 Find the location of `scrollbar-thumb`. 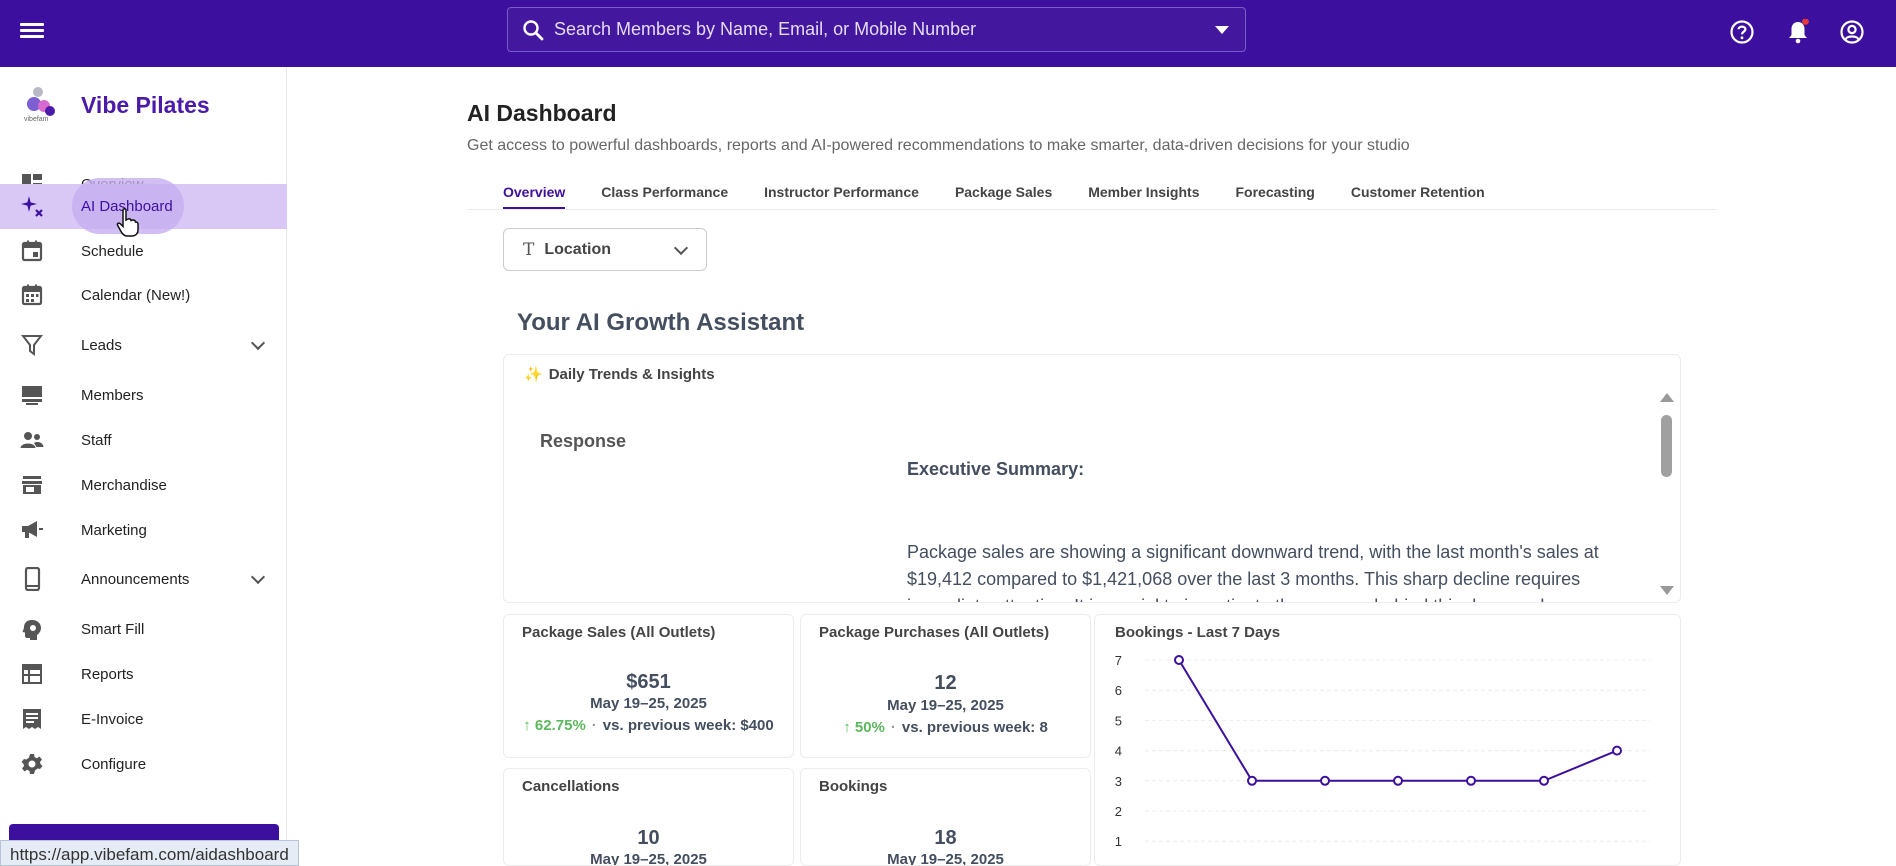

scrollbar-thumb is located at coordinates (1666, 446).